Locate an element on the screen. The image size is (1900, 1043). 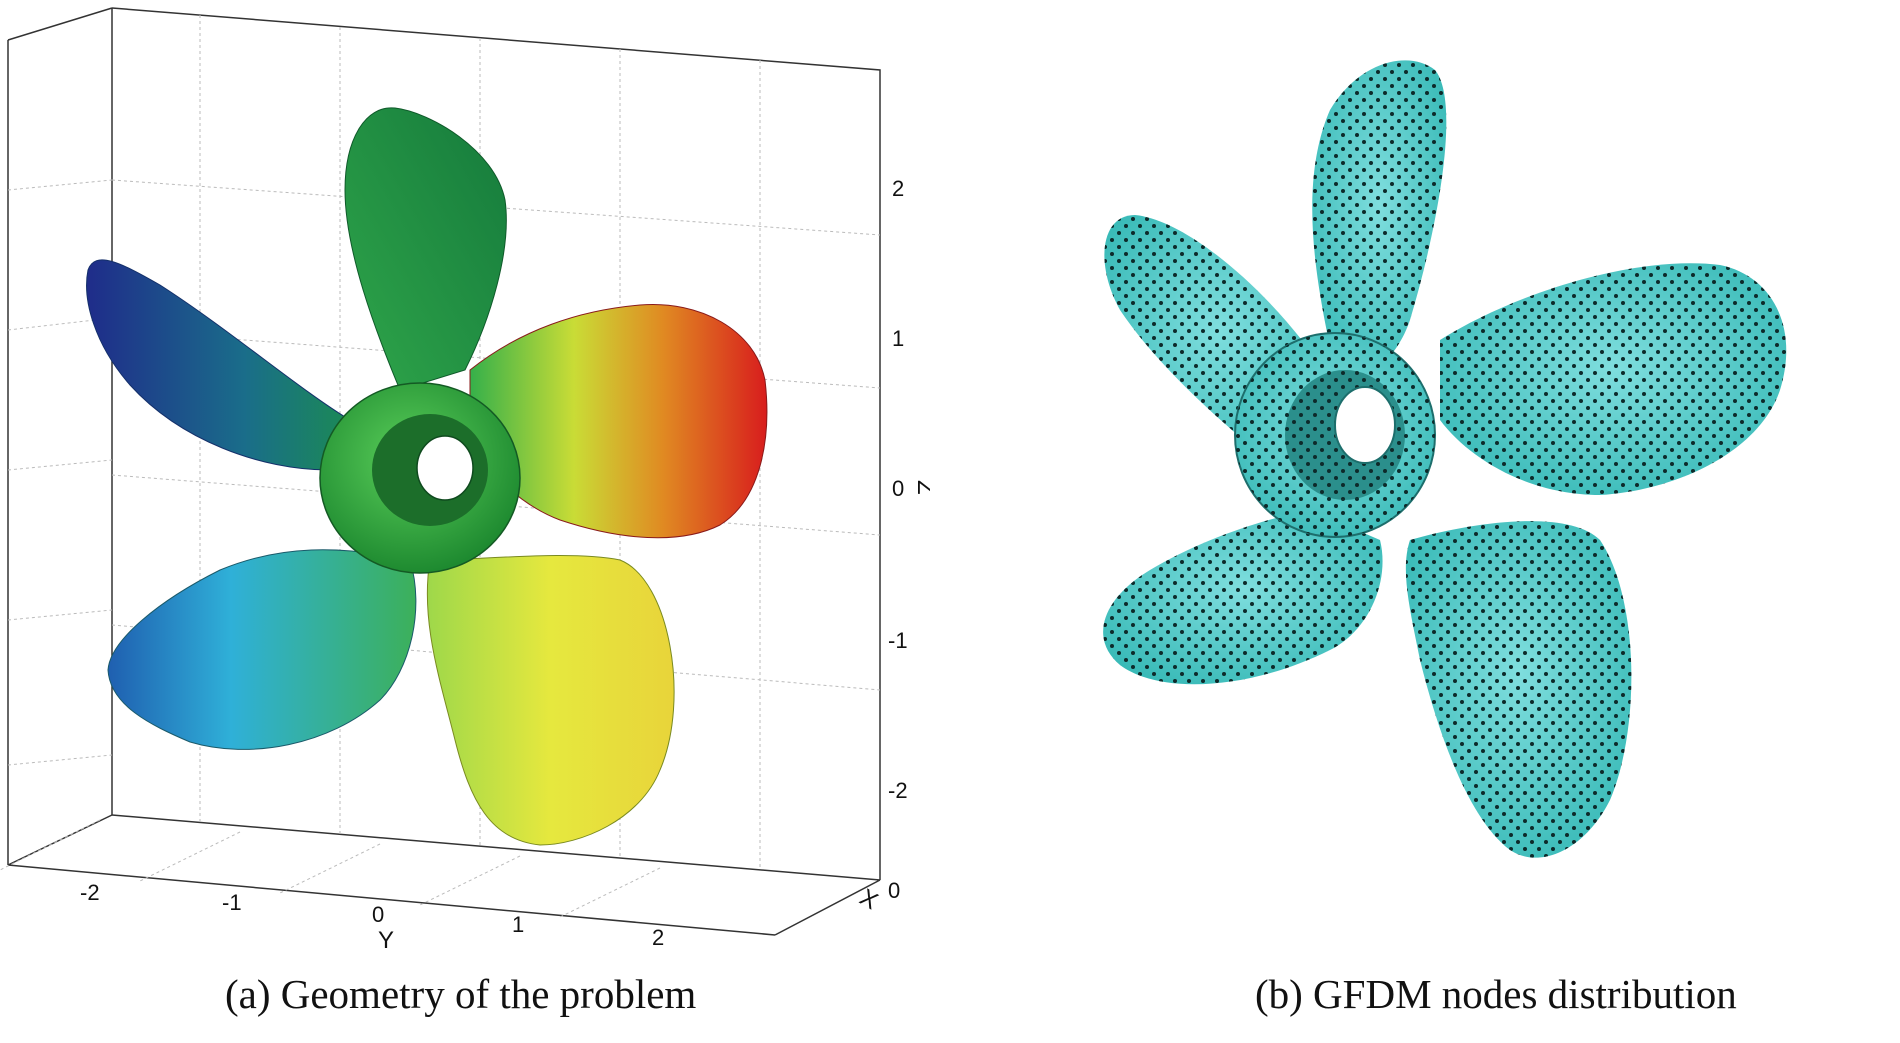
blade-right is located at coordinates (618, 421).